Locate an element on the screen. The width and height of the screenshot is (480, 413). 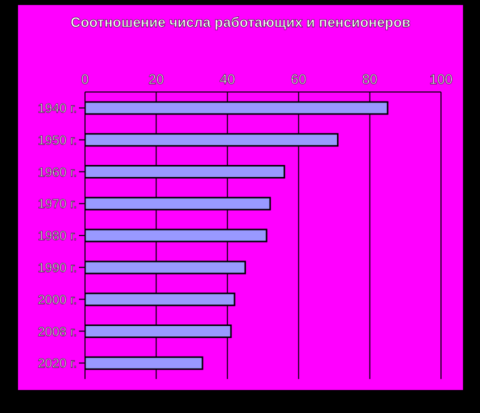
x-tick-label: 80 is located at coordinates (370, 79).